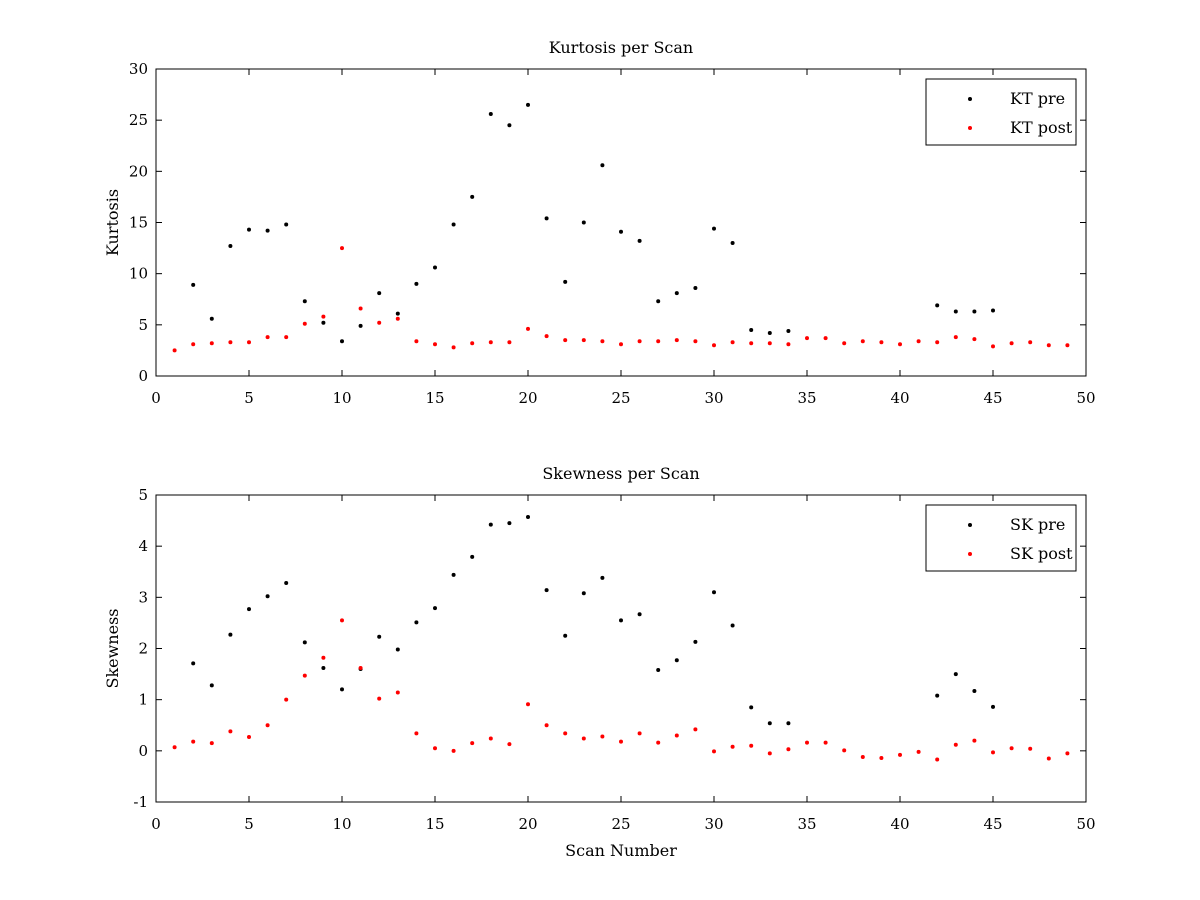 The image size is (1200, 900). Describe the element at coordinates (992, 824) in the screenshot. I see `skewness-x-tick-label: 45` at that location.